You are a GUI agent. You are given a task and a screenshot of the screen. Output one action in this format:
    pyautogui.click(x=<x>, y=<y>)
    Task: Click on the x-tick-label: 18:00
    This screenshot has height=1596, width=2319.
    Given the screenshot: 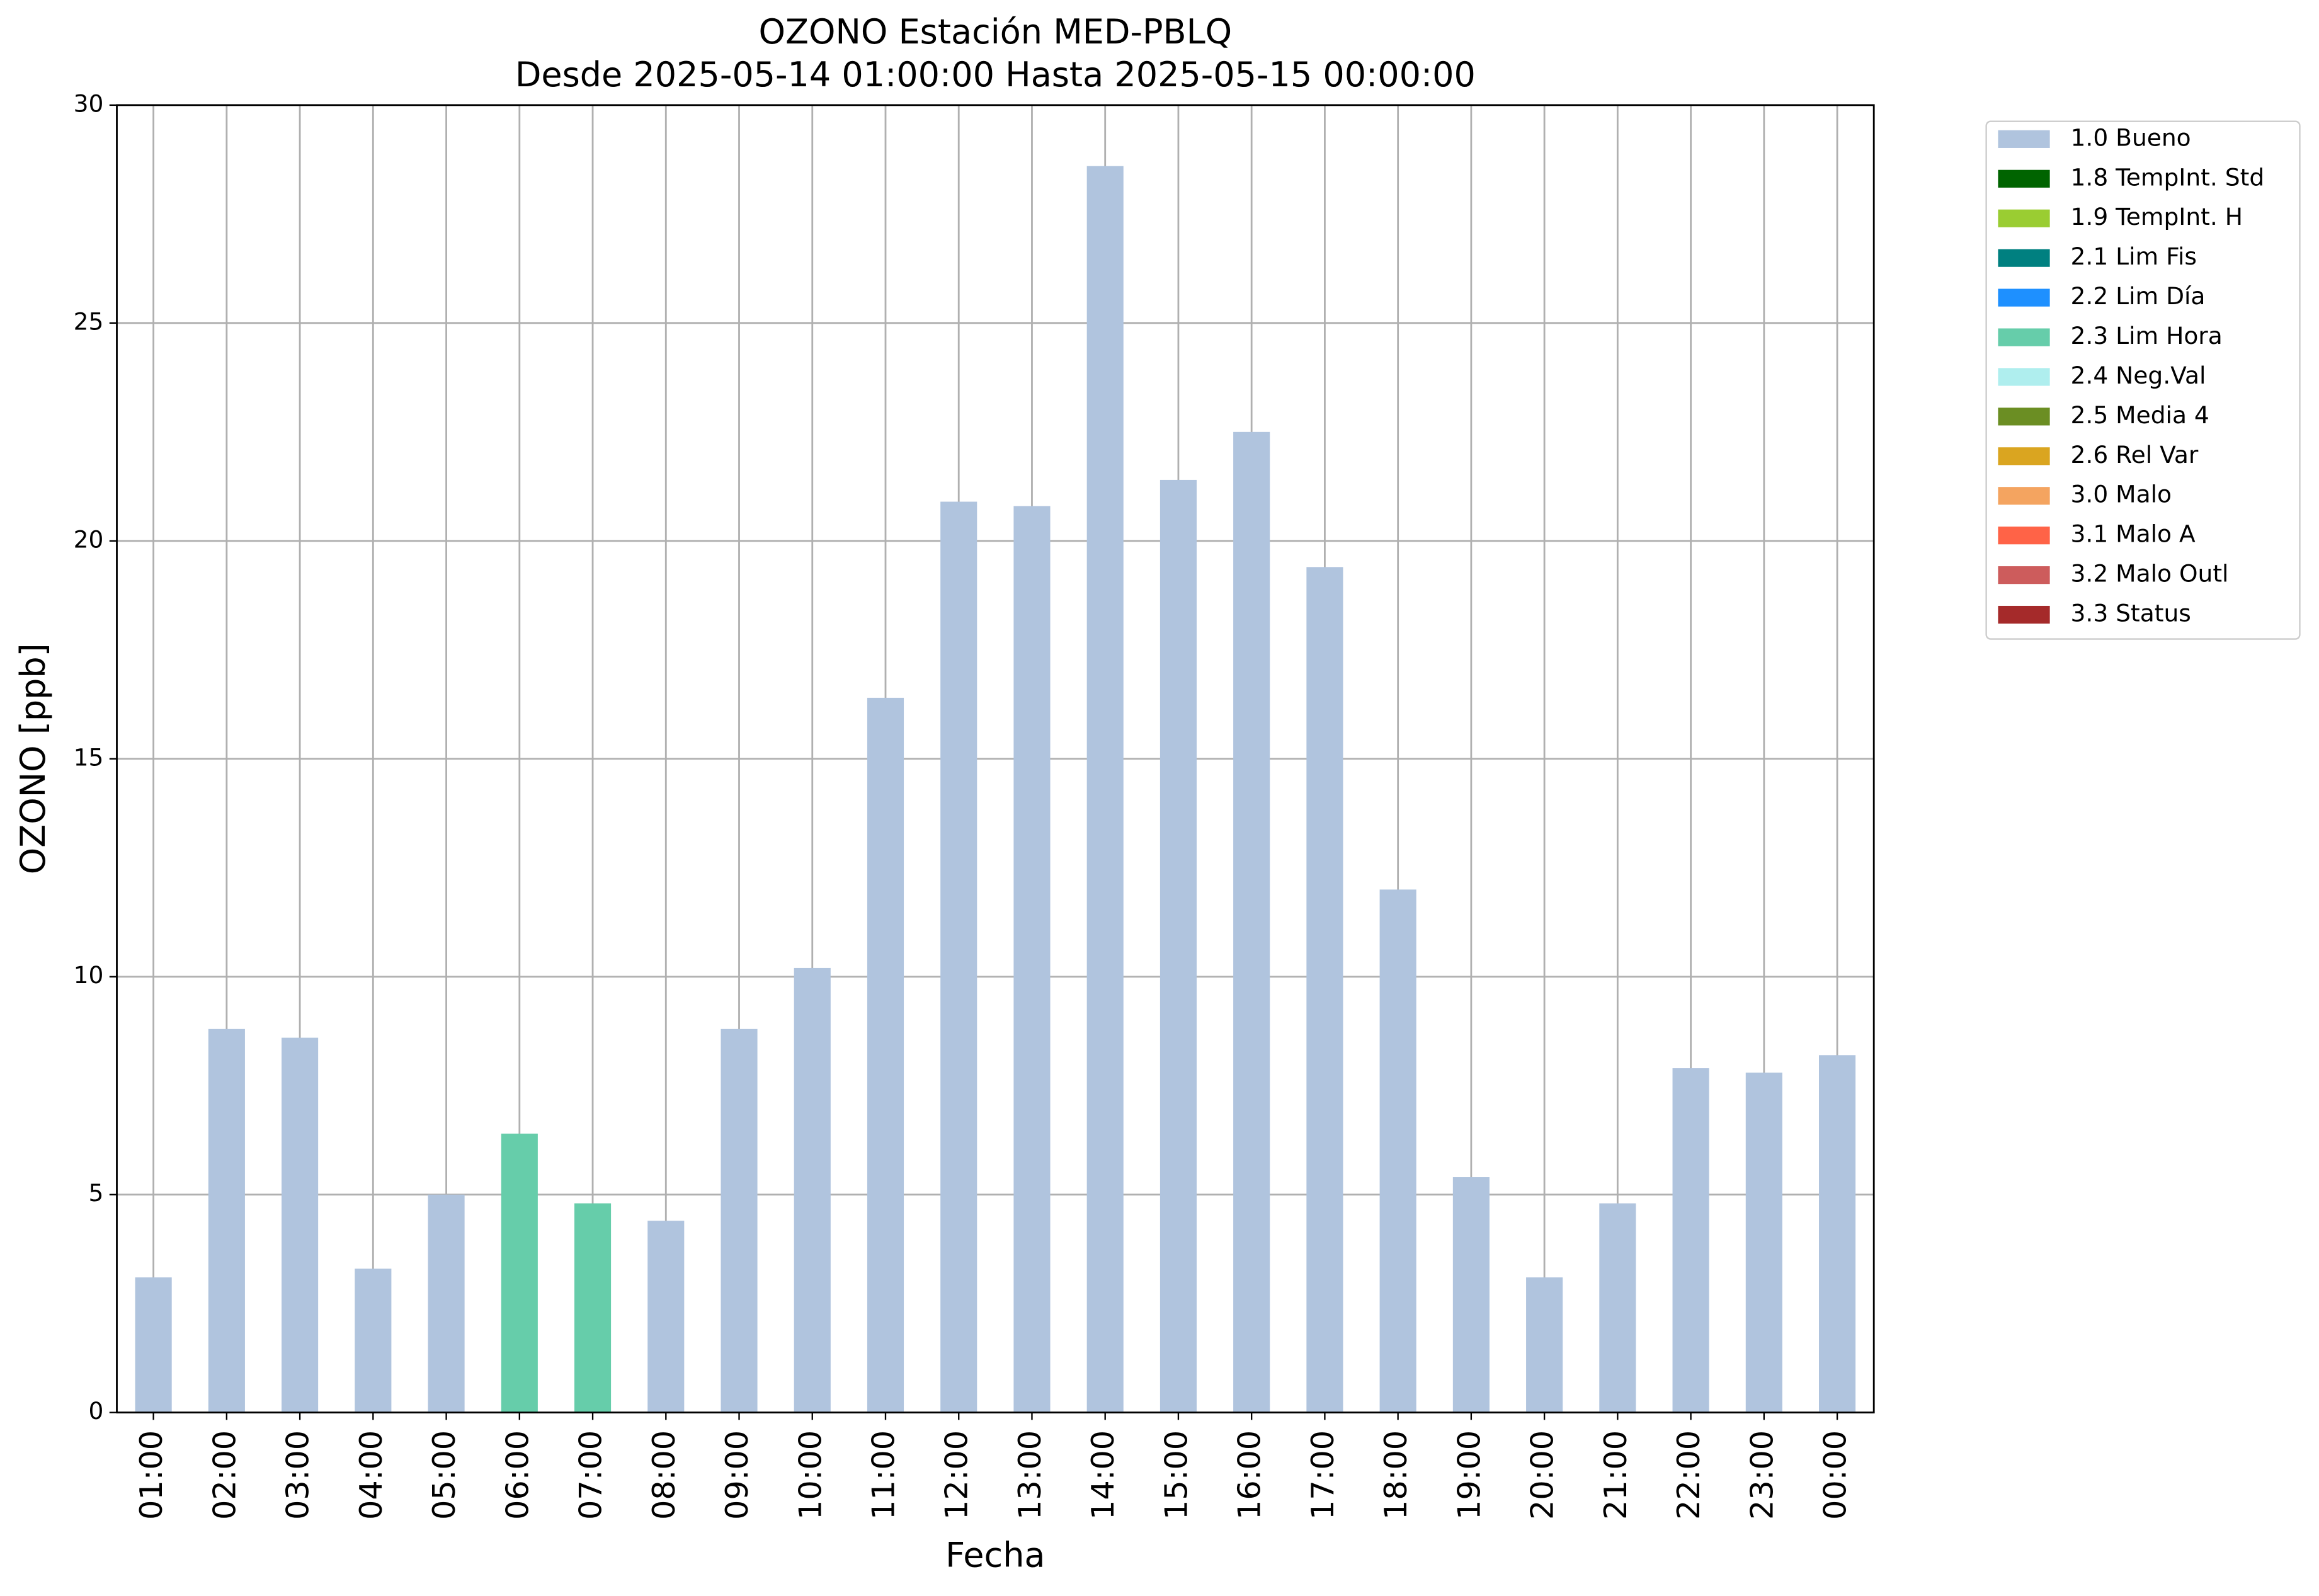 What is the action you would take?
    pyautogui.click(x=1395, y=1475)
    